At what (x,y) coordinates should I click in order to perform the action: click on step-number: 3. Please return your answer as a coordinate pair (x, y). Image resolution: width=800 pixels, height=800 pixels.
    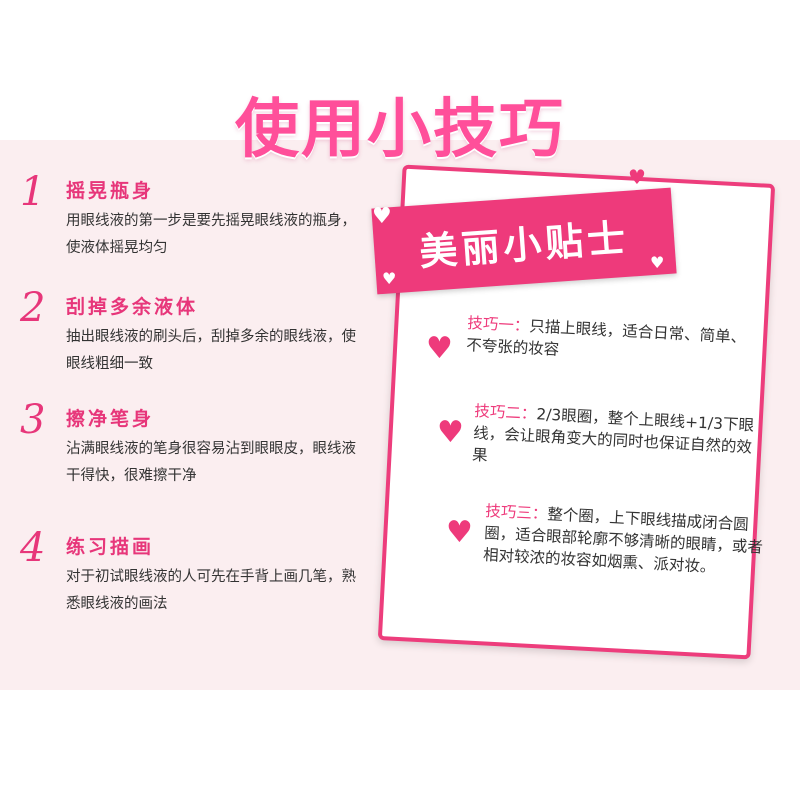
    Looking at the image, I should click on (33, 420).